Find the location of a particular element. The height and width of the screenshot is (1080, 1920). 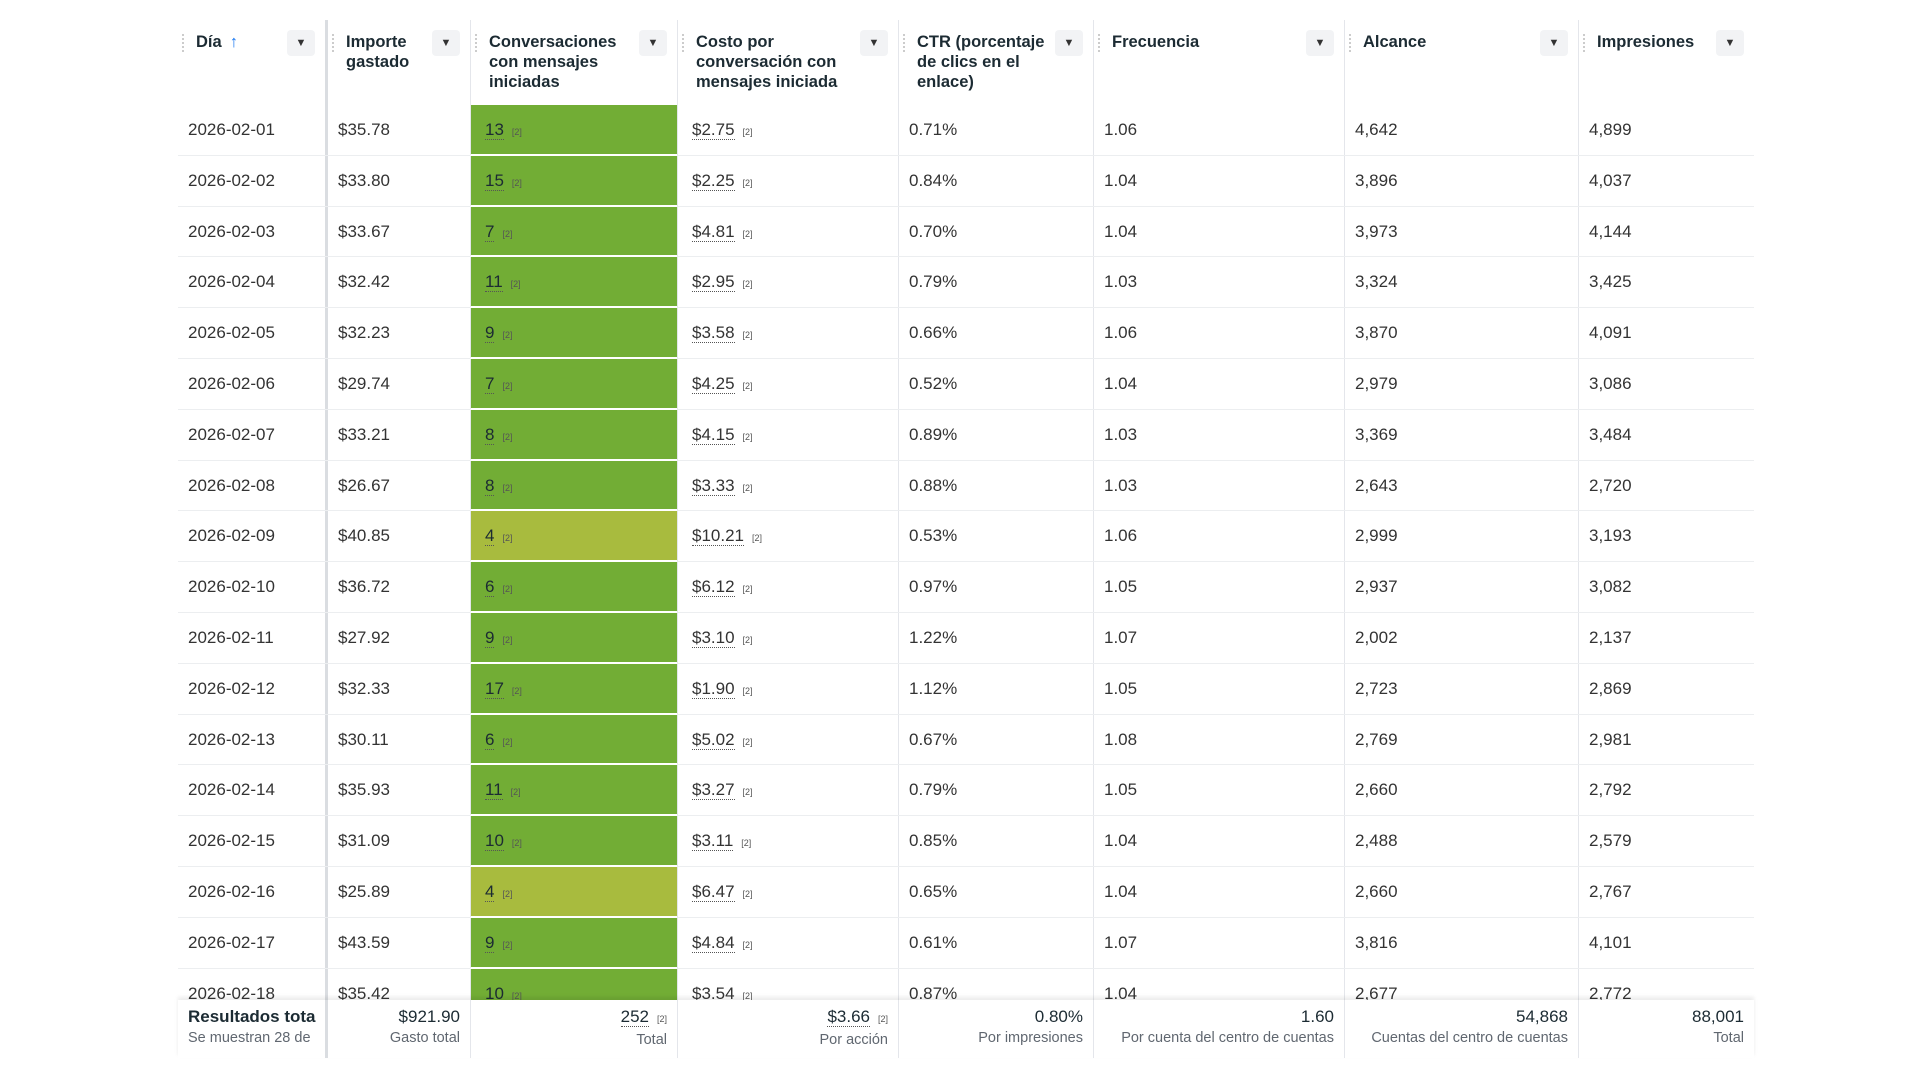

metric-link: 13 is located at coordinates (494, 130).